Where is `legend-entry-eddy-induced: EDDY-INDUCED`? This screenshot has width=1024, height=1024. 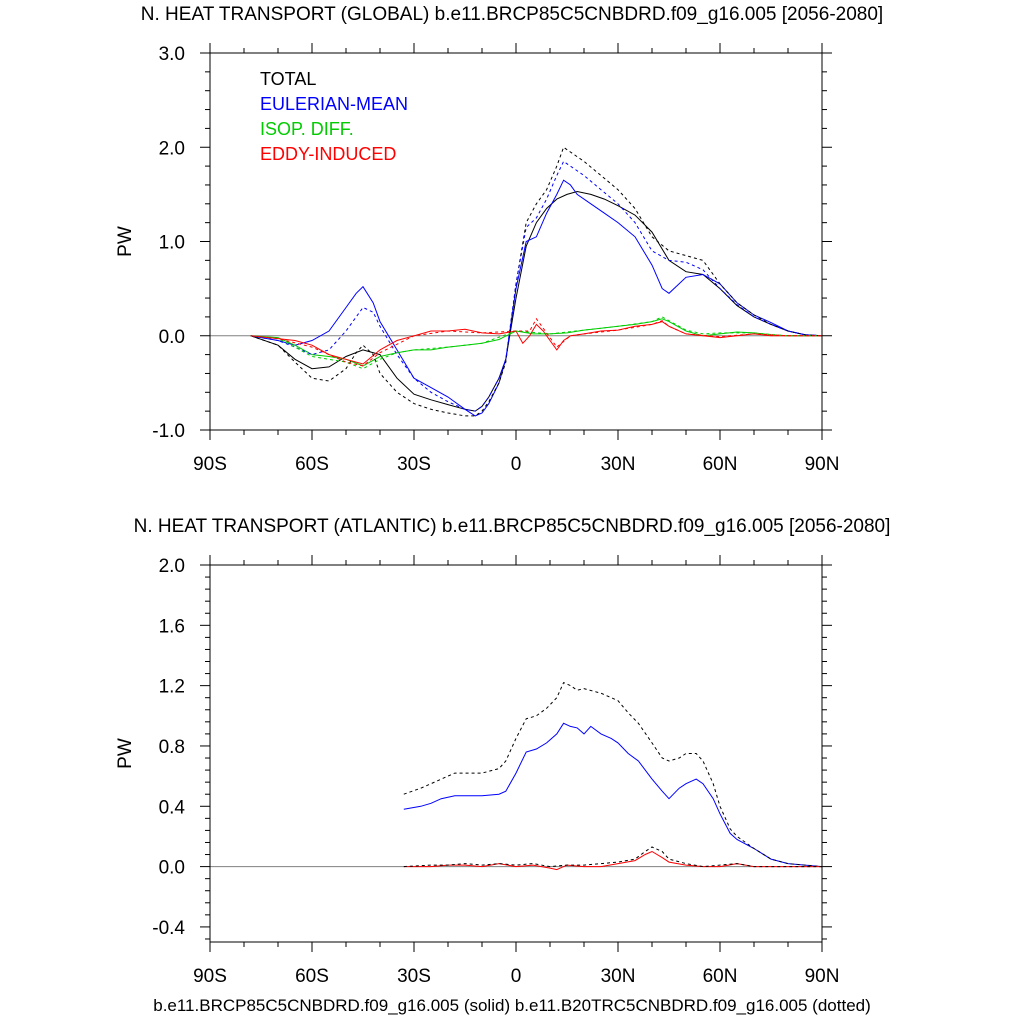
legend-entry-eddy-induced: EDDY-INDUCED is located at coordinates (328, 154).